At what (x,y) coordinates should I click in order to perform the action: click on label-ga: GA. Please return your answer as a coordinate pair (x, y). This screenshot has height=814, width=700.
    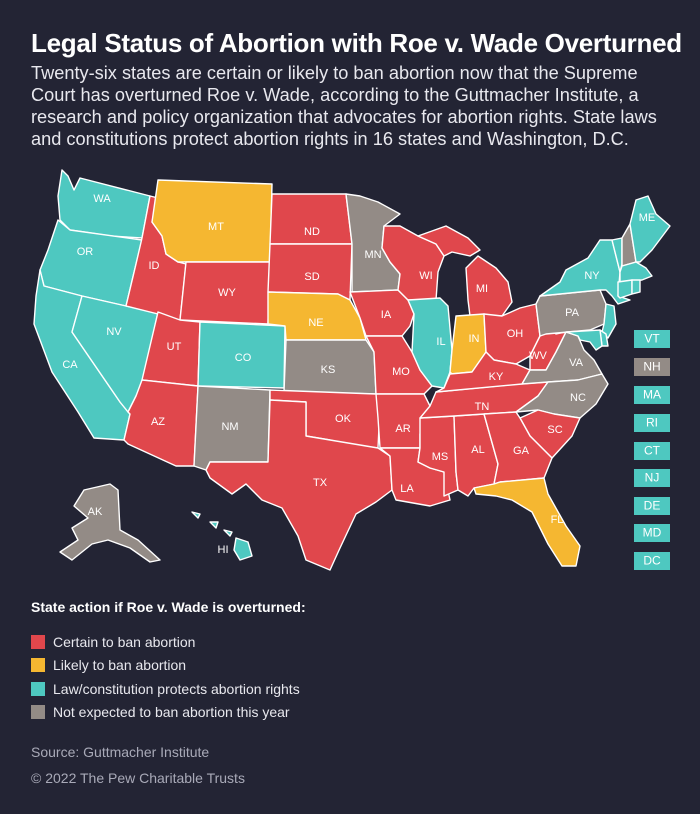
    Looking at the image, I should click on (521, 451).